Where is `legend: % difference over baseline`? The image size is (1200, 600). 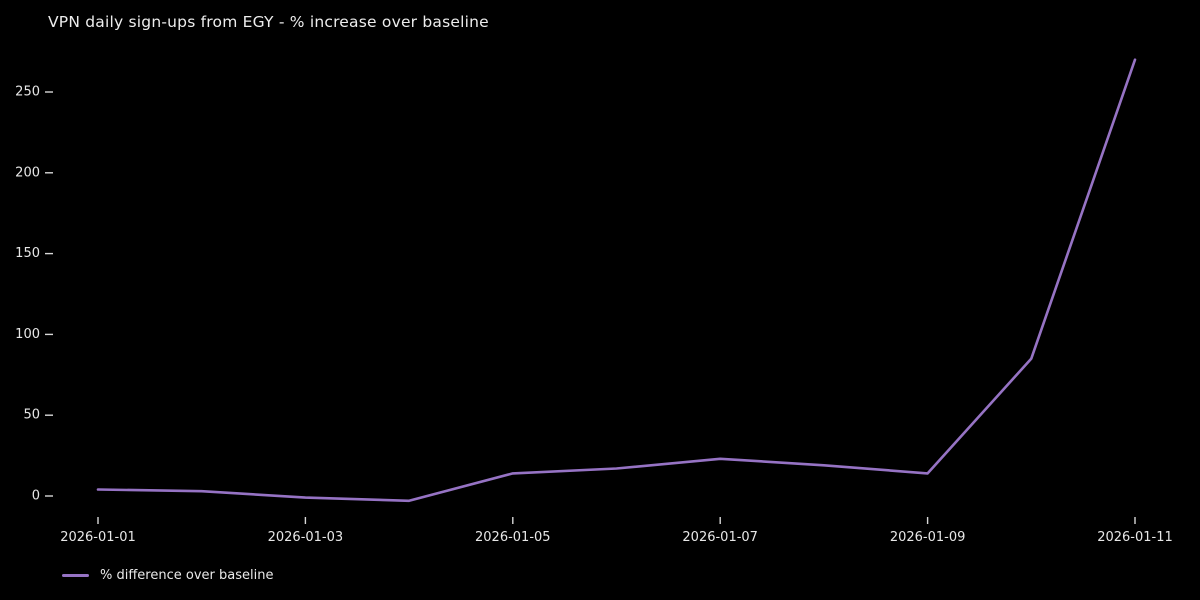
legend: % difference over baseline is located at coordinates (167, 575).